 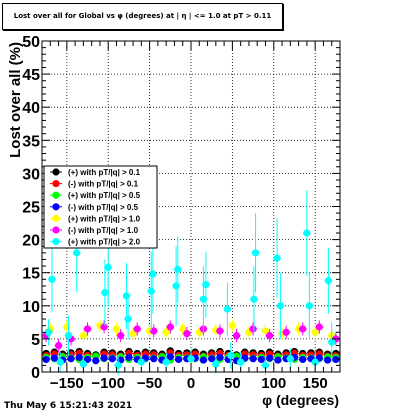 What do you see at coordinates (315, 383) in the screenshot?
I see `x-tick-label: 150` at bounding box center [315, 383].